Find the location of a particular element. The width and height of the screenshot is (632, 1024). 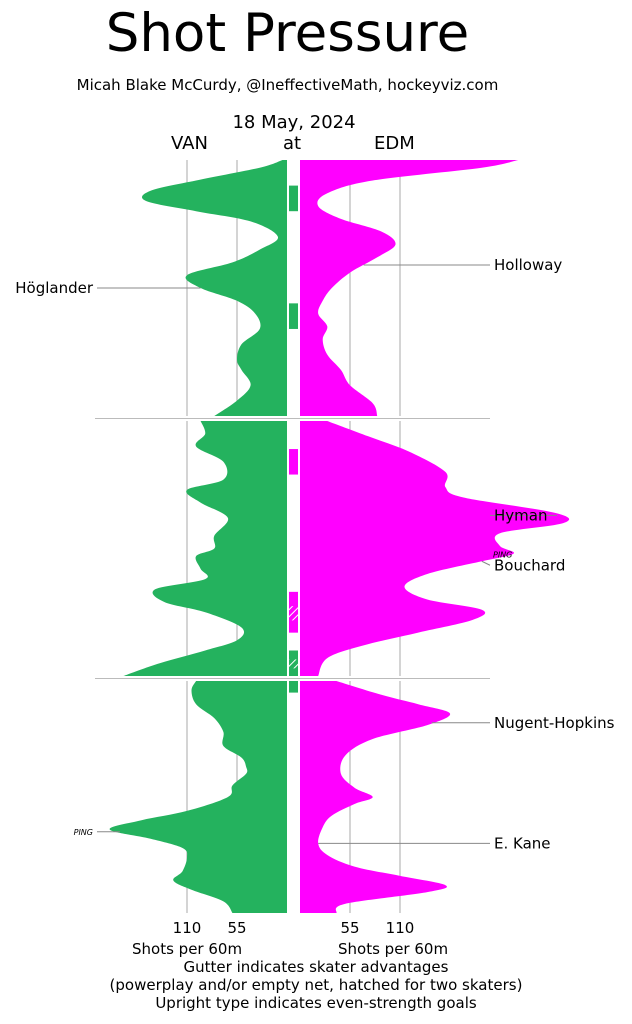

game-date: 18 May, 2024 is located at coordinates (294, 122).